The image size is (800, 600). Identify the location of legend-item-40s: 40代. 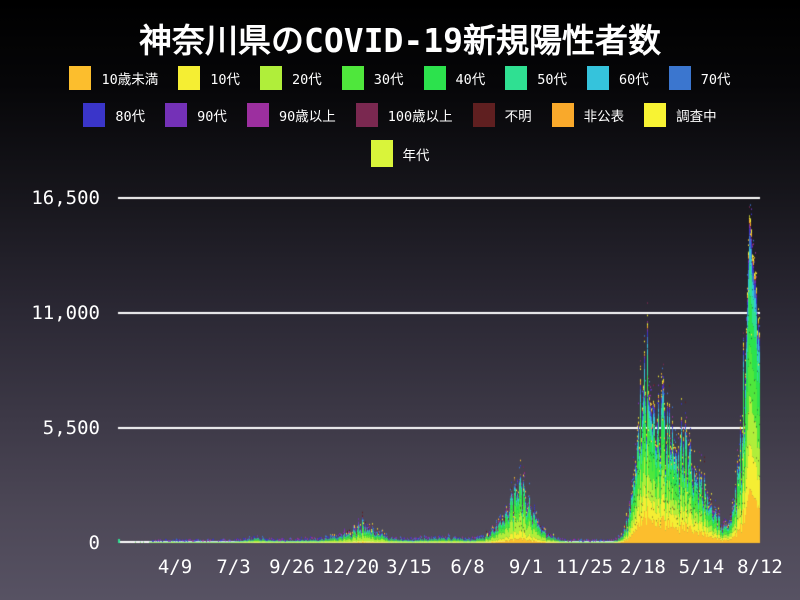
(454, 78).